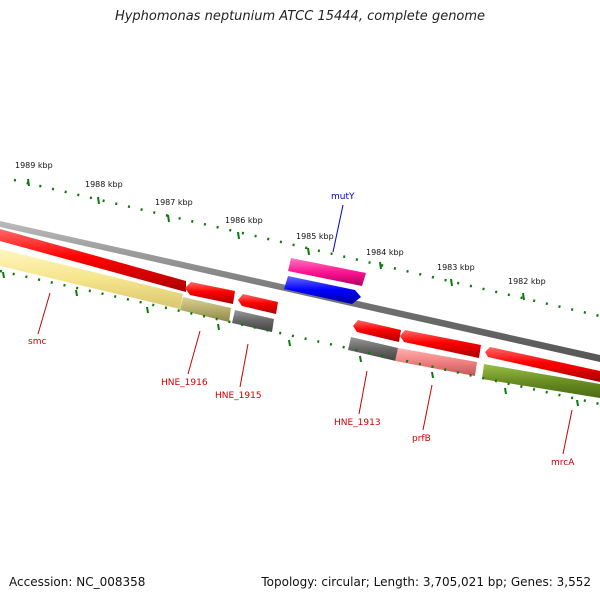  I want to click on gene-smc-forward, so click(93, 260).